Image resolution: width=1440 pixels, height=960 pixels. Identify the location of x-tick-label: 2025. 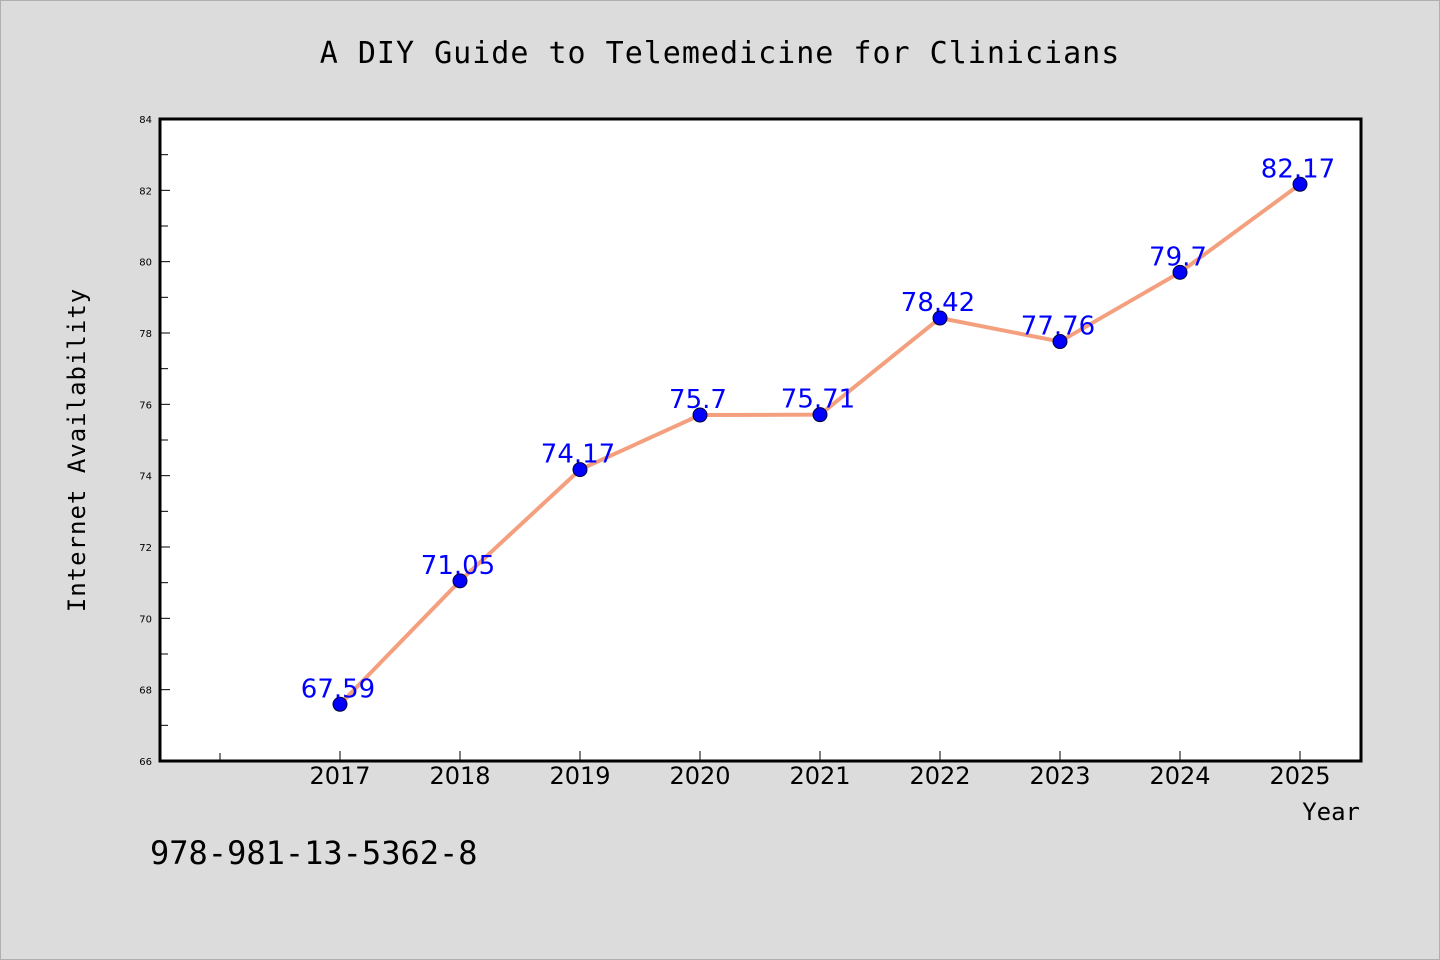
(1299, 776).